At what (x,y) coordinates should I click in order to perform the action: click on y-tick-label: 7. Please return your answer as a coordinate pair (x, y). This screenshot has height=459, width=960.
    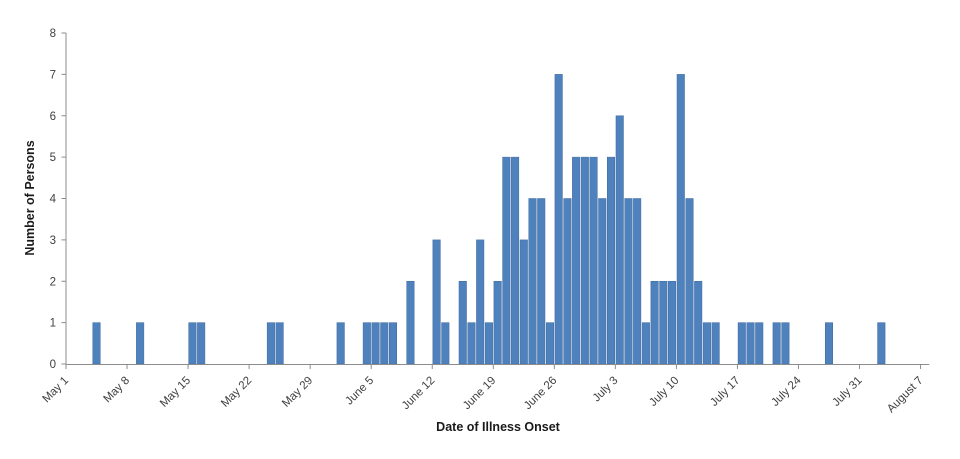
    Looking at the image, I should click on (53, 75).